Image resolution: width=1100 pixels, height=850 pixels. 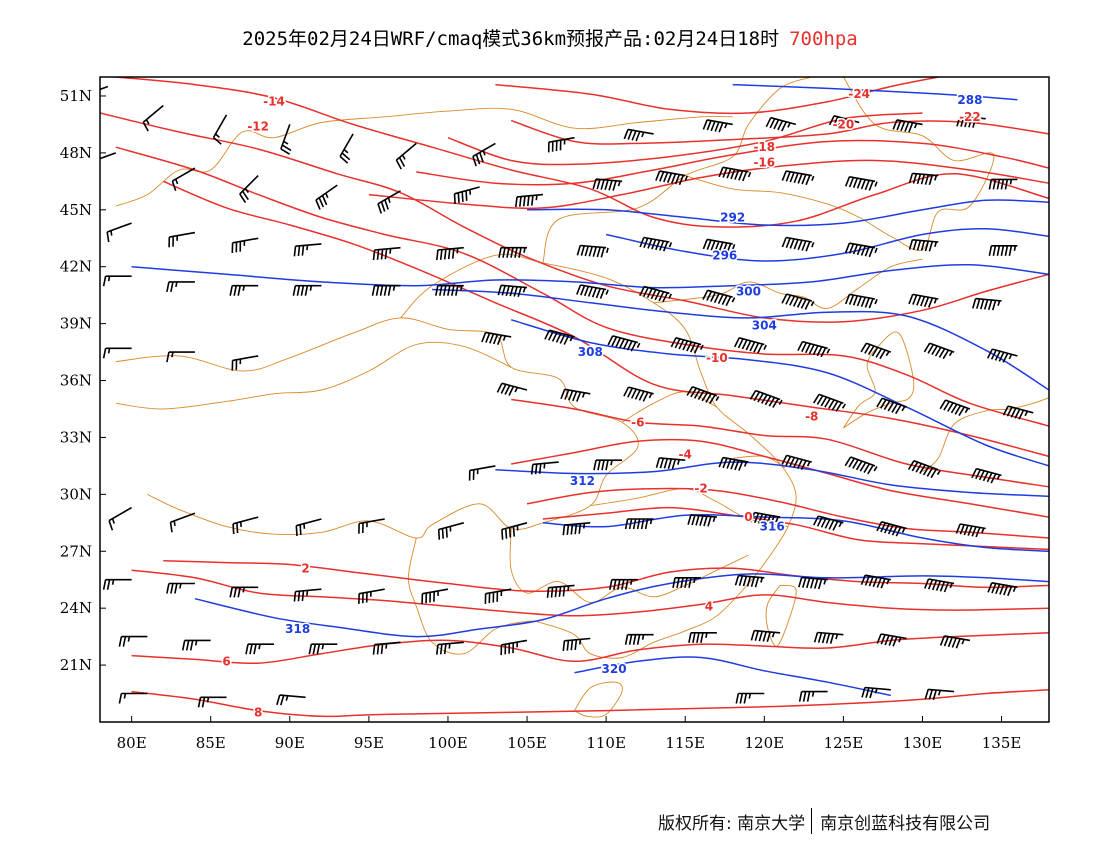 I want to click on svg-text: -14, so click(x=274, y=102).